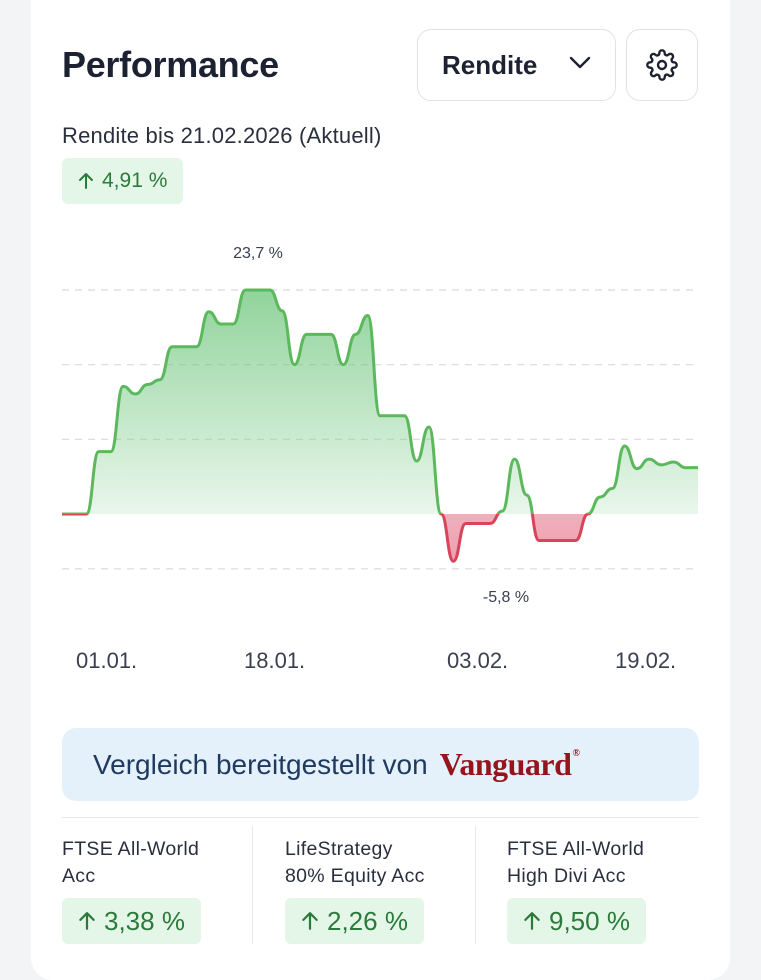 Image resolution: width=761 pixels, height=980 pixels. Describe the element at coordinates (258, 253) in the screenshot. I see `chart-max-label: 23,7 %` at that location.